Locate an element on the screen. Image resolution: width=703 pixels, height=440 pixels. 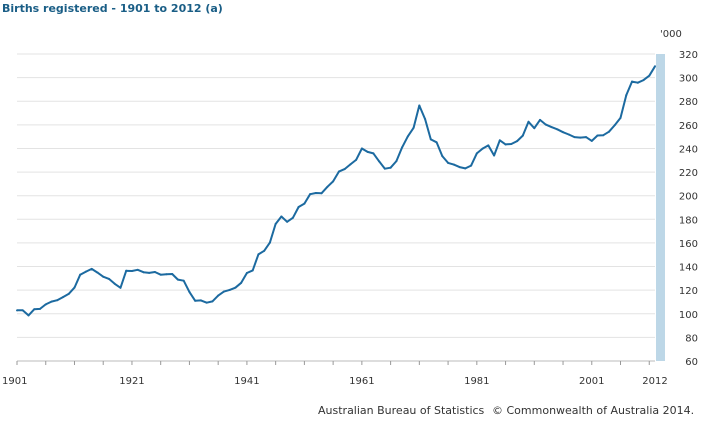
footer-copyright: © Commonwealth of Australia 2014. is located at coordinates (593, 410).